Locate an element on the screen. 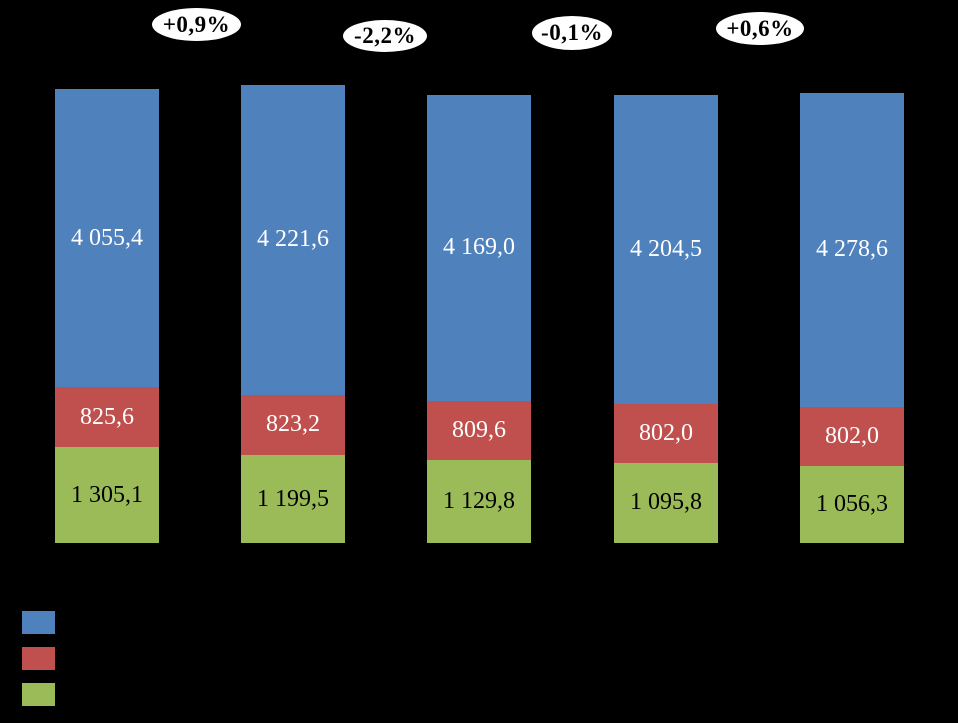  bar-value-label: 4 169,0 is located at coordinates (479, 247).